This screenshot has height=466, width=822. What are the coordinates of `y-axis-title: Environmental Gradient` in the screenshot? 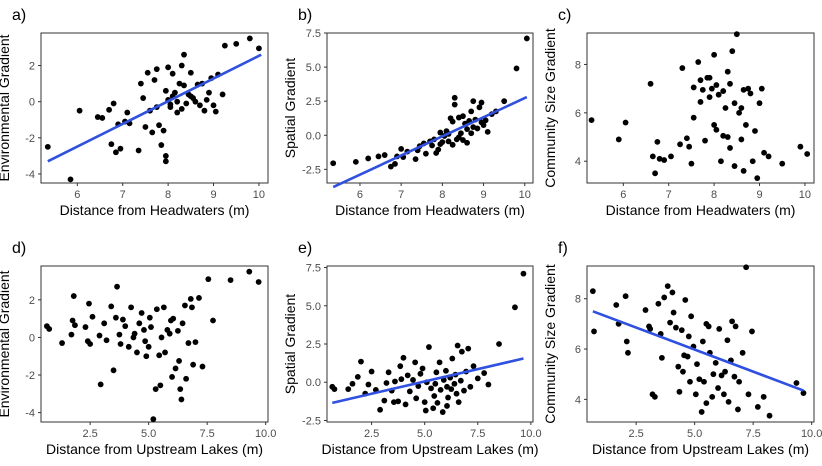 It's located at (6, 343).